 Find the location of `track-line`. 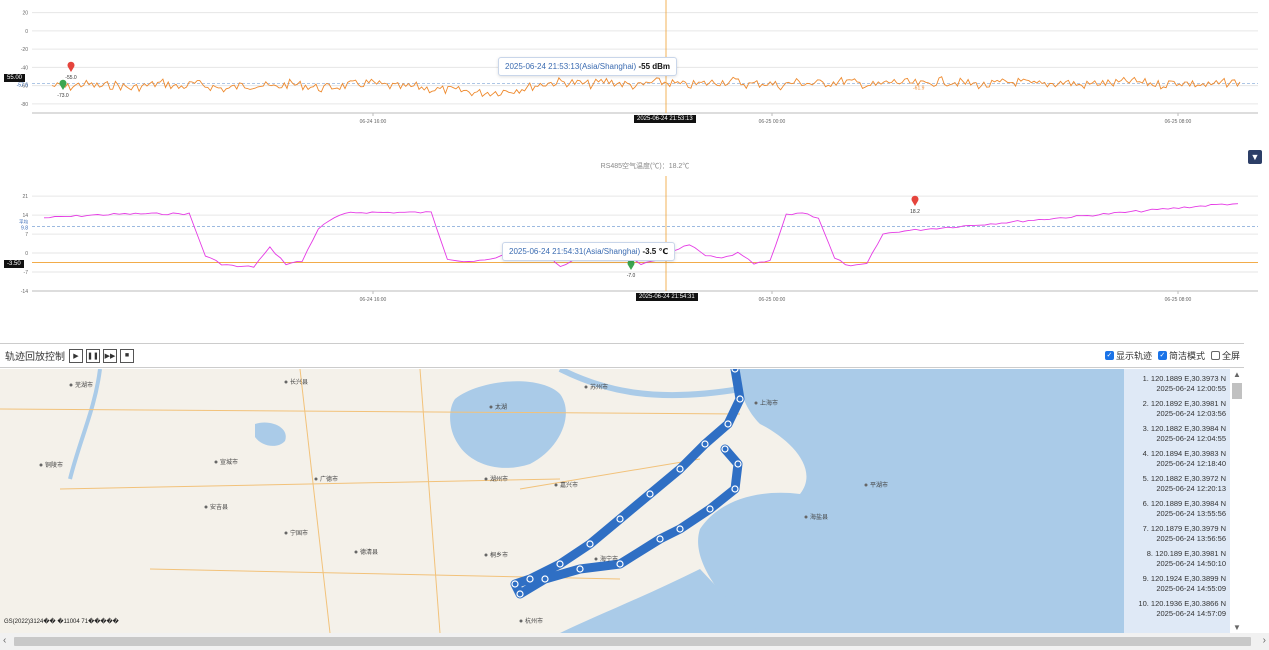

track-line is located at coordinates (627, 484).